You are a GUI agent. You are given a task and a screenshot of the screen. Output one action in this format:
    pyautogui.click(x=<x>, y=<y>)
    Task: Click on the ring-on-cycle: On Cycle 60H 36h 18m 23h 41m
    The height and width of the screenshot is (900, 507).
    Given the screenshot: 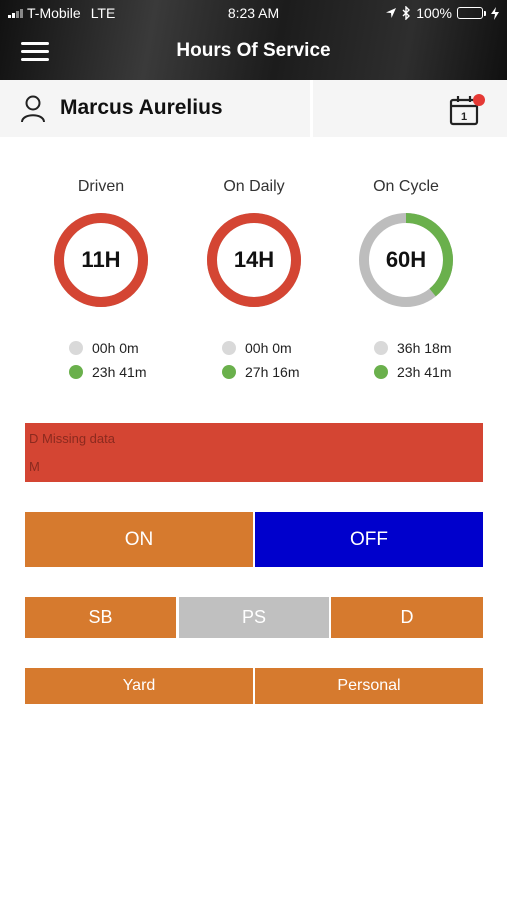 What is the action you would take?
    pyautogui.click(x=406, y=281)
    